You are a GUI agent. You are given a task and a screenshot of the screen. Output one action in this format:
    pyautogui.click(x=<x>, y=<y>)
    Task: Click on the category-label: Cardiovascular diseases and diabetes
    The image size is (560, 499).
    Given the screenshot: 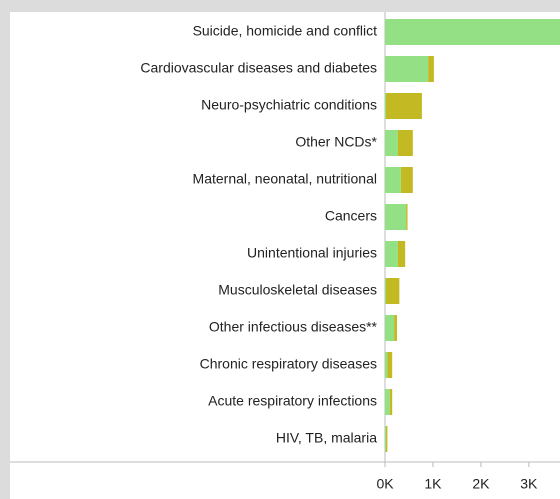 What is the action you would take?
    pyautogui.click(x=258, y=68)
    